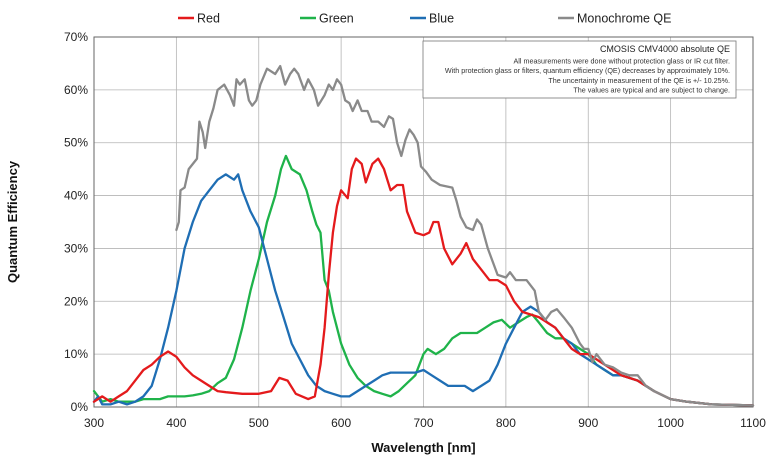 The width and height of the screenshot is (766, 457). Describe the element at coordinates (76, 196) in the screenshot. I see `y-tick-label: 40%` at that location.